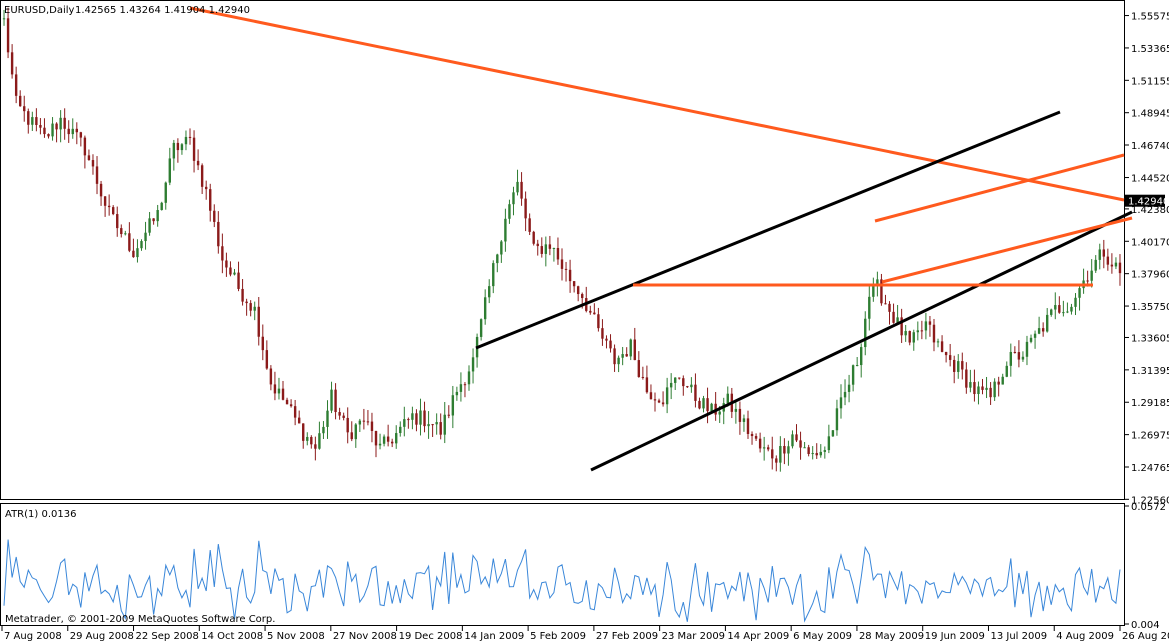 The height and width of the screenshot is (643, 1169). I want to click on atr-line, so click(562, 581).